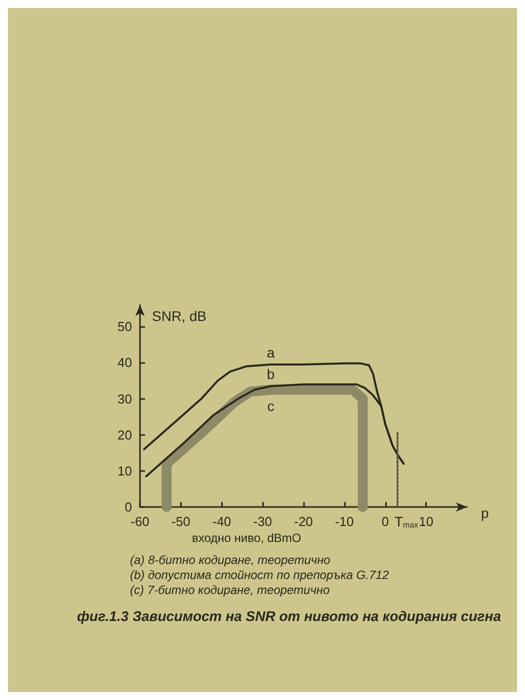 This screenshot has height=700, width=525. What do you see at coordinates (230, 590) in the screenshot?
I see `text: (c) 7-битно кодиране, теоретично` at bounding box center [230, 590].